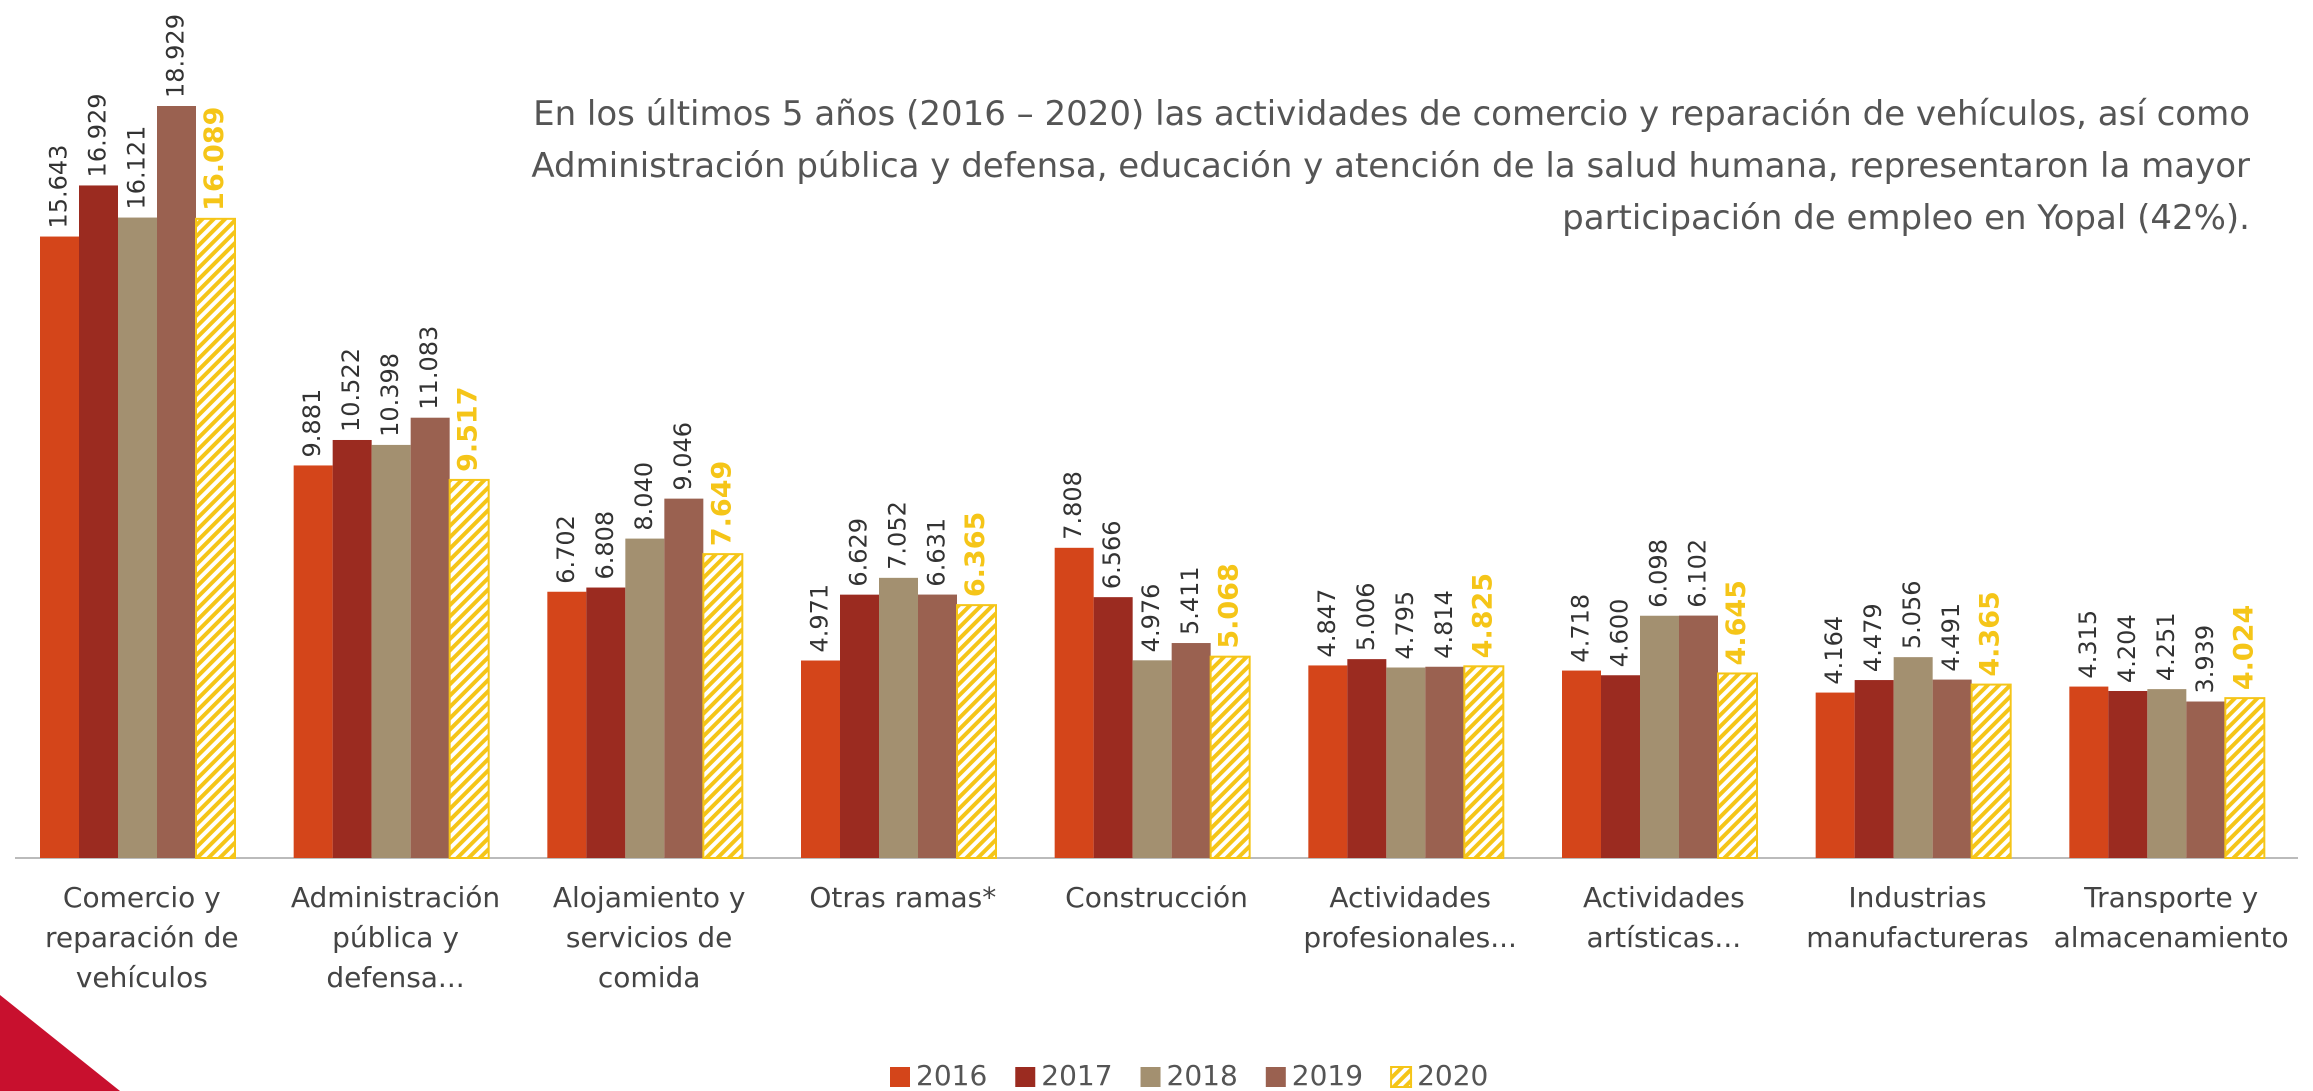 This screenshot has height=1091, width=2313. Describe the element at coordinates (644, 496) in the screenshot. I see `value-label: 8.040` at that location.